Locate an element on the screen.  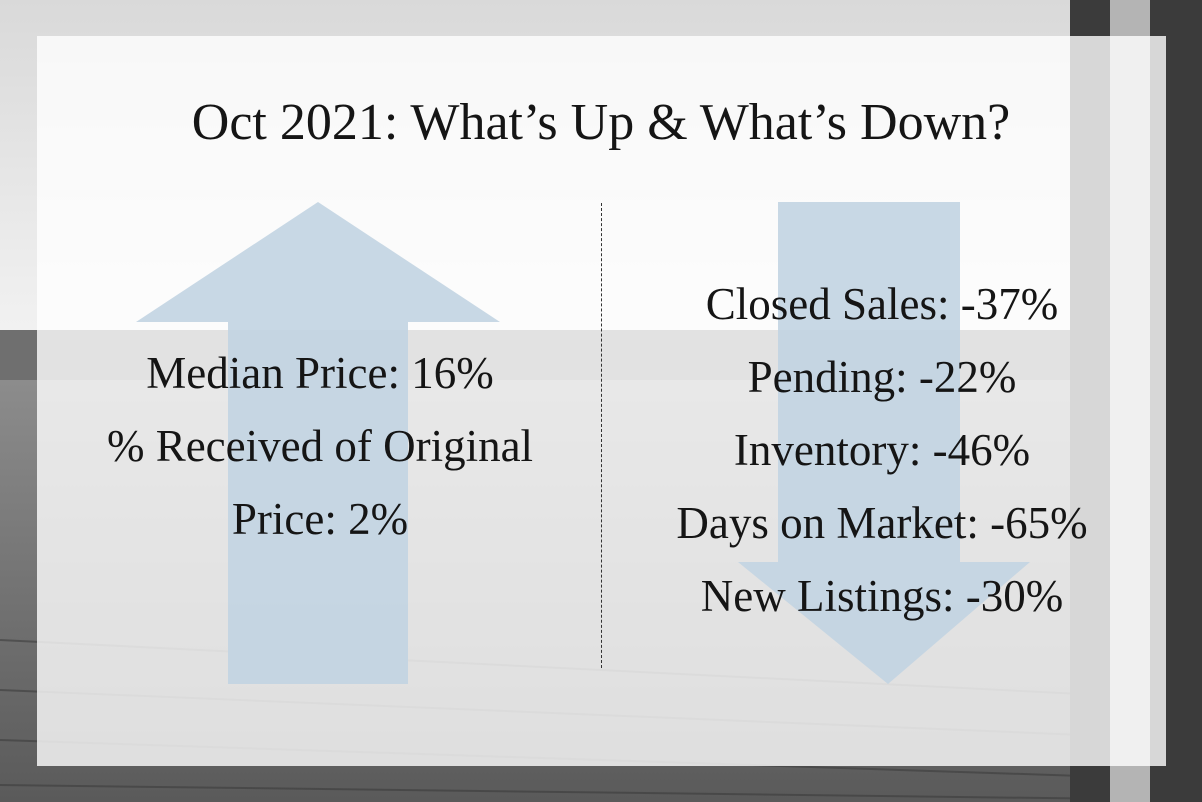
down-stat-days-on-market: Days on Market: -65% is located at coordinates (882, 523).